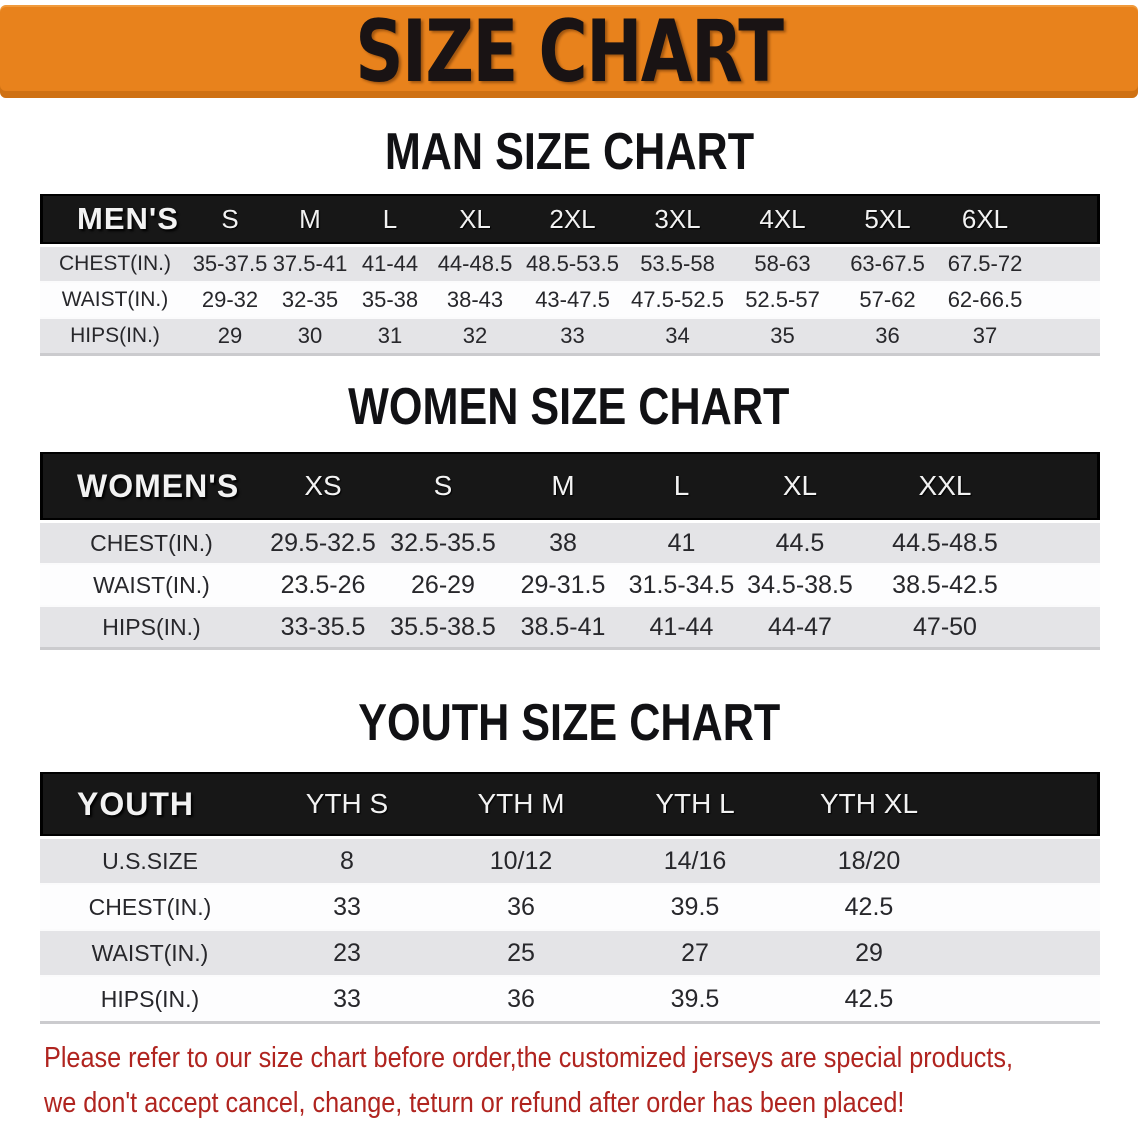  What do you see at coordinates (677, 301) in the screenshot?
I see `size-value-cell: 47.5-52.5` at bounding box center [677, 301].